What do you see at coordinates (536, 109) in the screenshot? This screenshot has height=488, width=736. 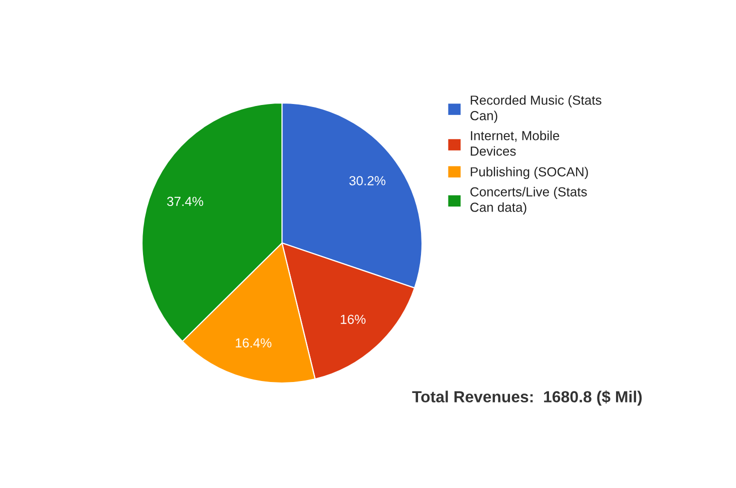 I see `legend-label: Recorded Music (Stats Can)` at bounding box center [536, 109].